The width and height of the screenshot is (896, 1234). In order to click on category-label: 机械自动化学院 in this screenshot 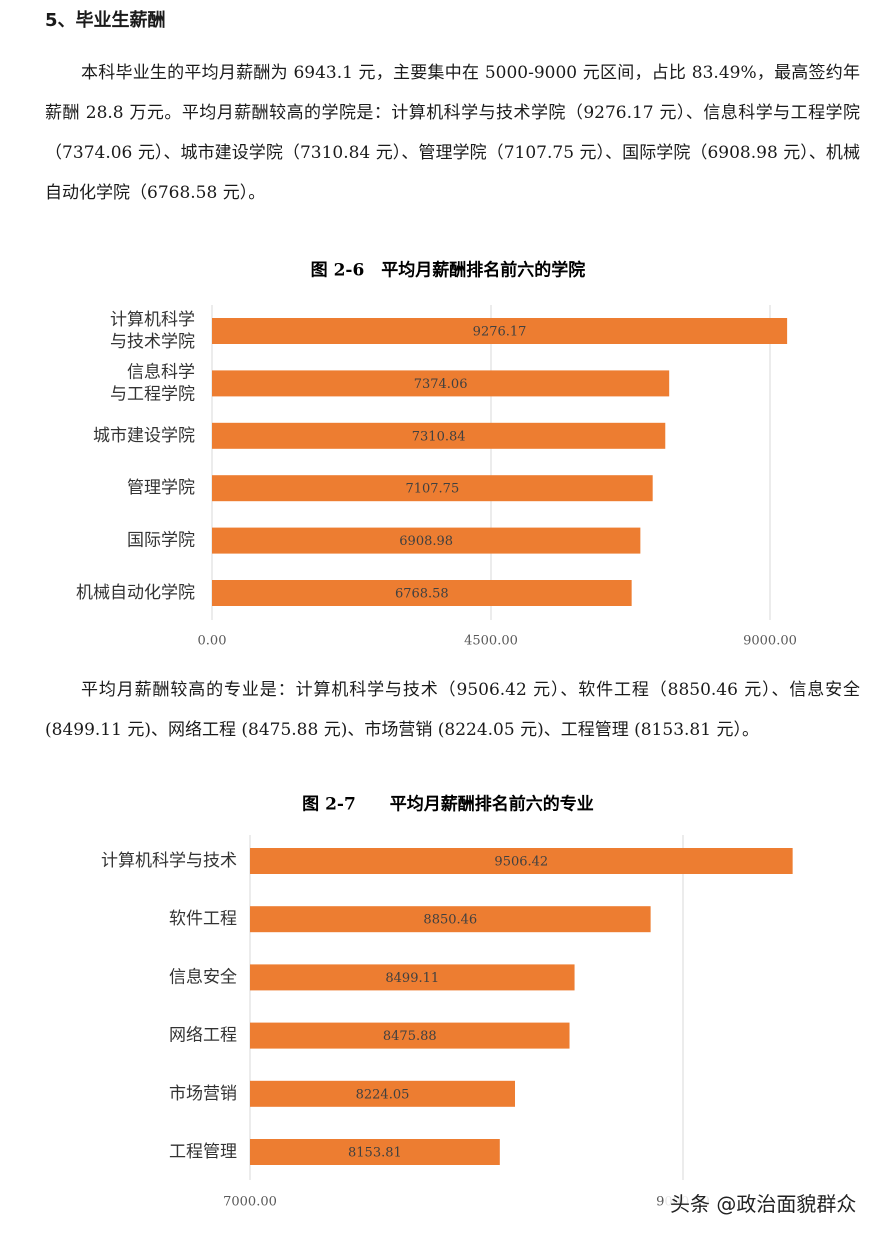, I will do `click(135, 593)`.